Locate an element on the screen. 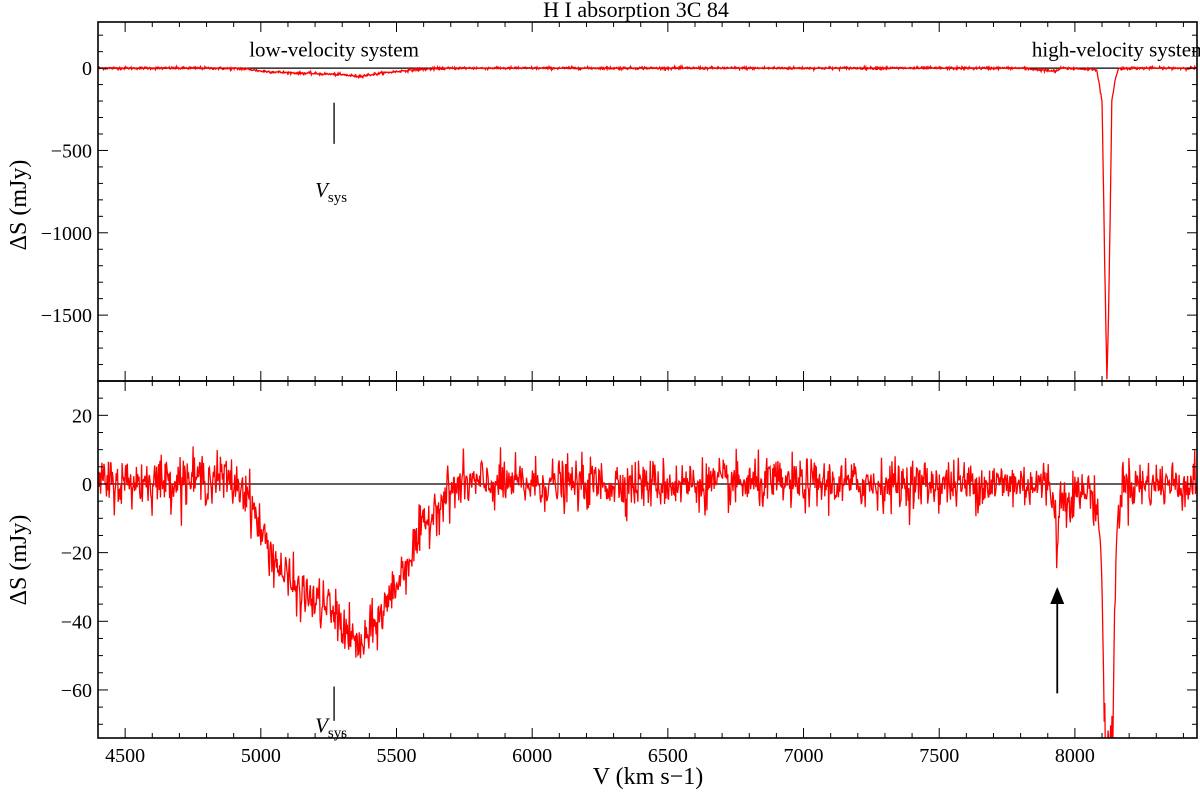 The image size is (1200, 794). x-tick-label: 7000 is located at coordinates (804, 756).